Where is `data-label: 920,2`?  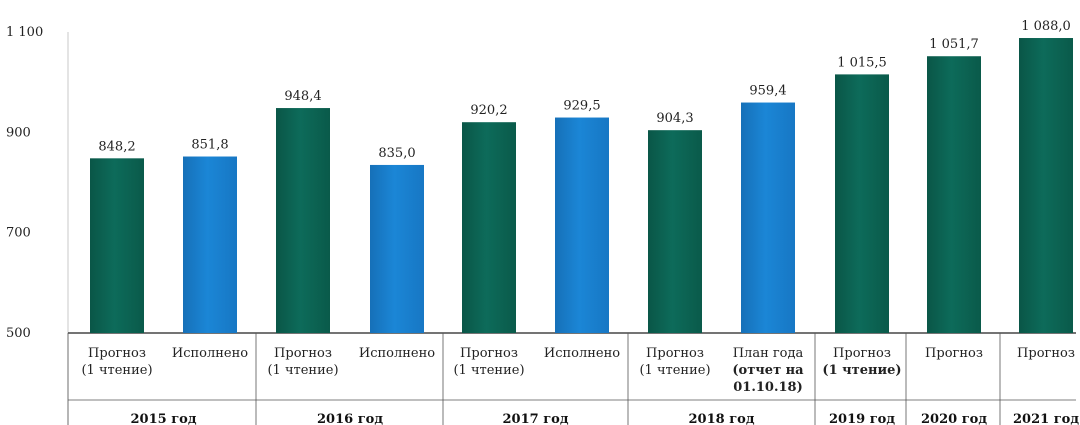 data-label: 920,2 is located at coordinates (488, 110).